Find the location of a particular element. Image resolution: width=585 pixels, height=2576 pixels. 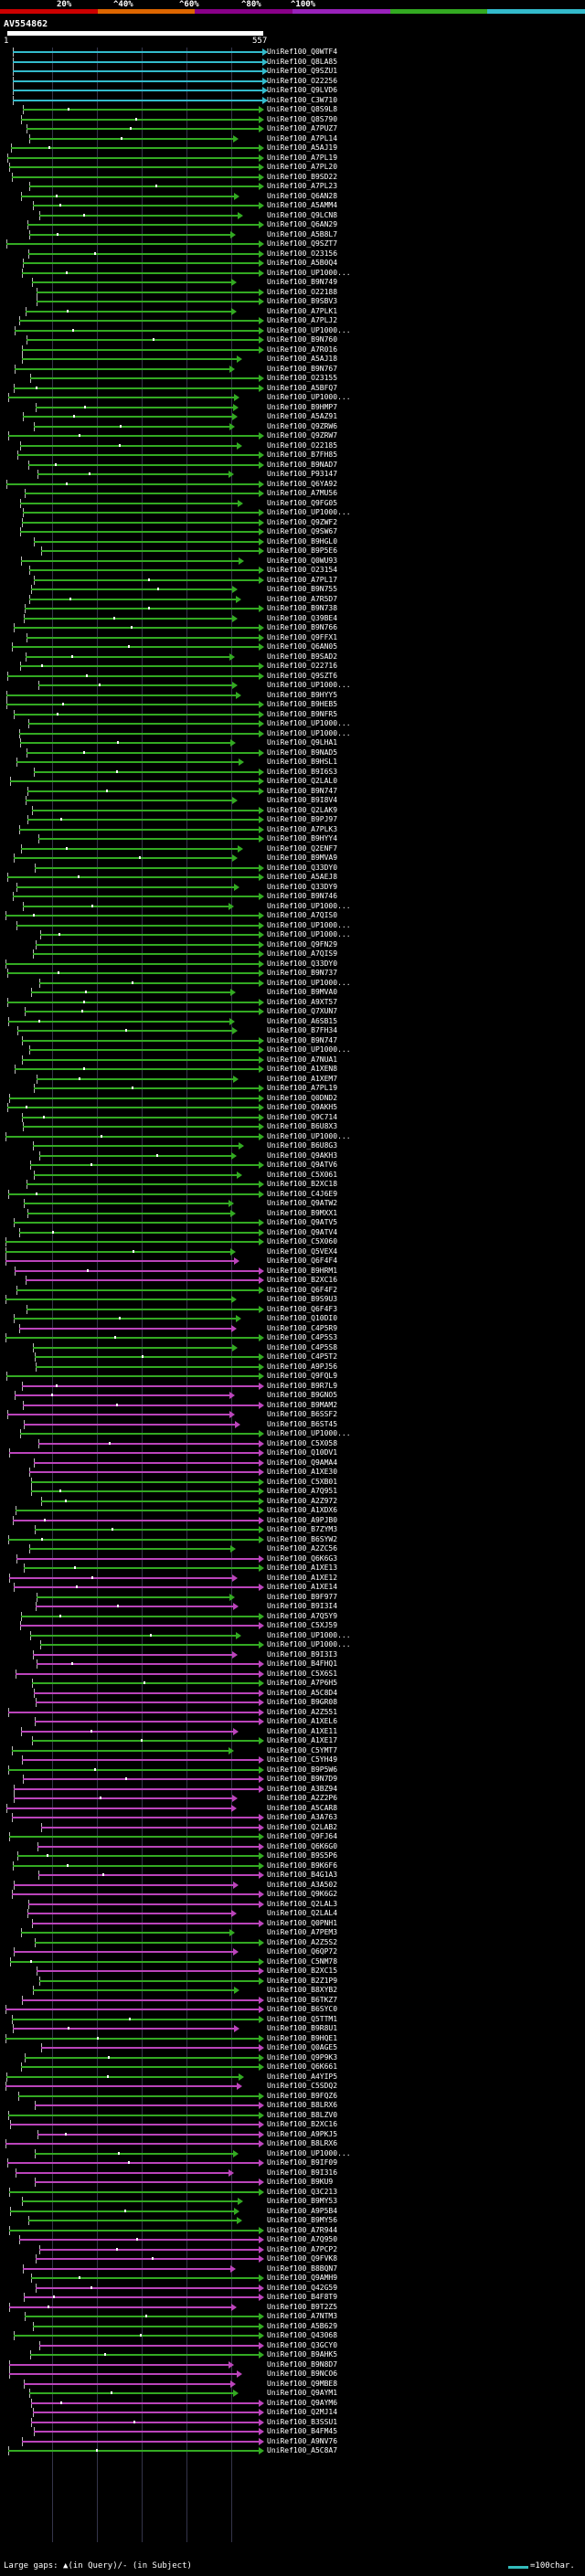

hit-label: UniRef100_B9FQZ6 is located at coordinates (302, 2095).